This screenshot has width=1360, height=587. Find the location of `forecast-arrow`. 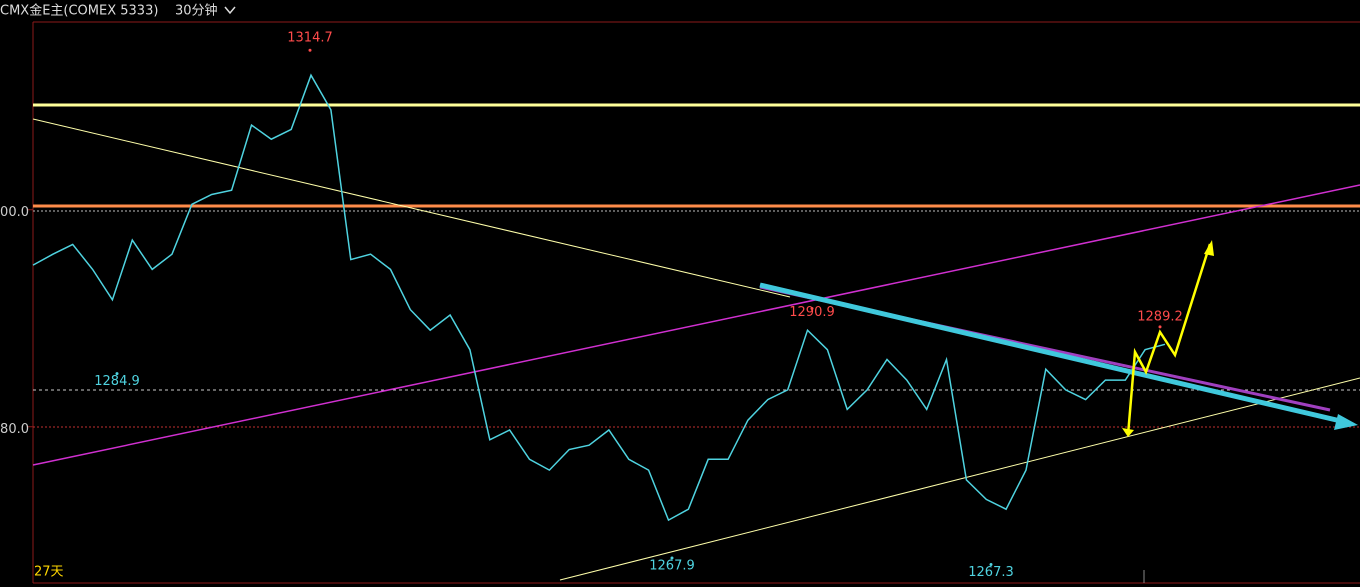

forecast-arrow is located at coordinates (1169, 339).